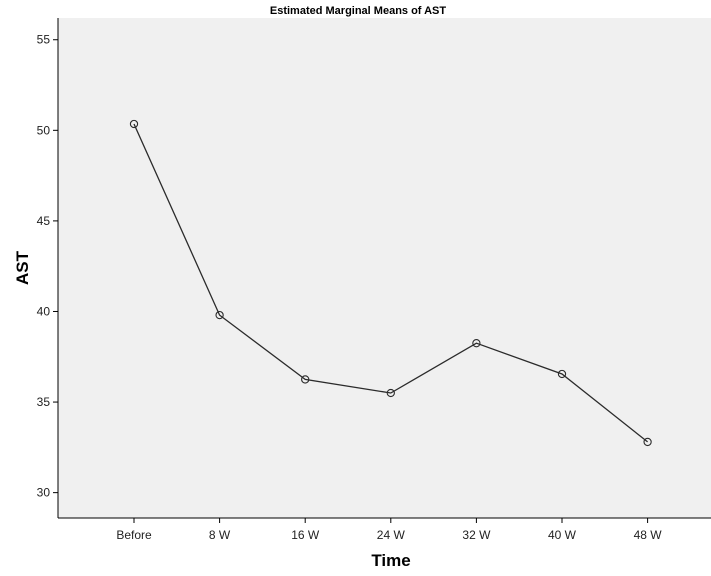 The width and height of the screenshot is (711, 576). What do you see at coordinates (44, 40) in the screenshot?
I see `y-tick-label: 55` at bounding box center [44, 40].